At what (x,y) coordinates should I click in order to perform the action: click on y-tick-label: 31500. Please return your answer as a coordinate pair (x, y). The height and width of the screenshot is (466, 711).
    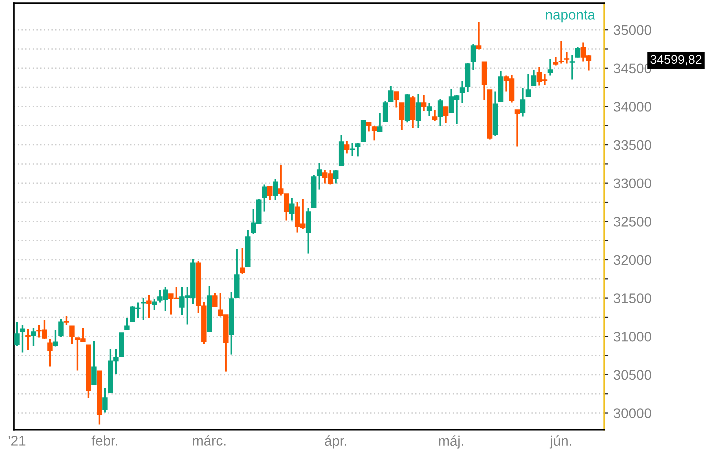
    Looking at the image, I should click on (633, 299).